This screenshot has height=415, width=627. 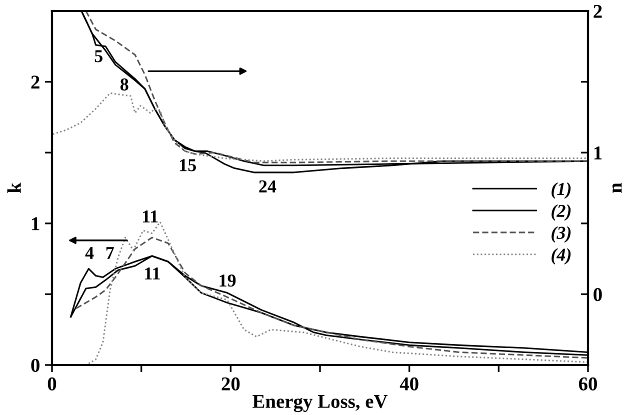 I want to click on y-tick-label: 1, so click(x=36, y=223).